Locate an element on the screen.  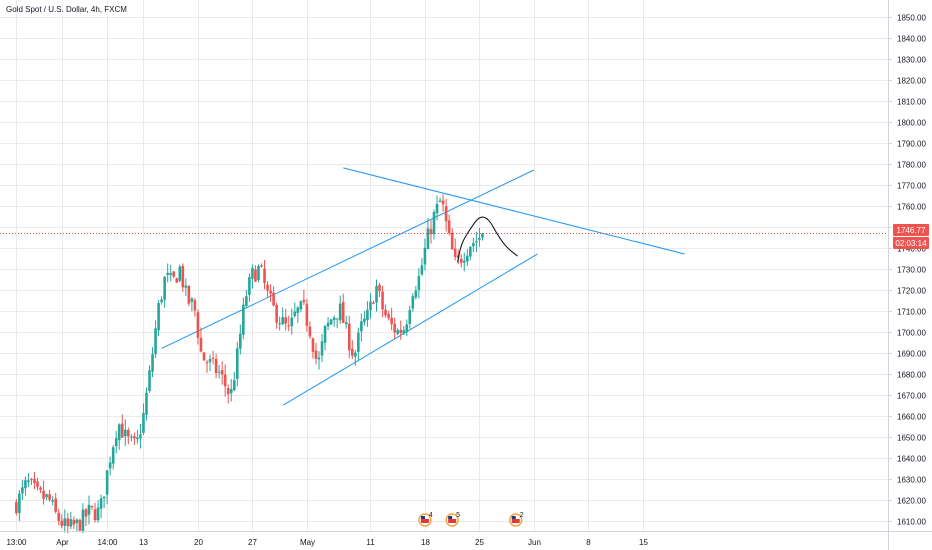
event-marker: 4 is located at coordinates (425, 519).